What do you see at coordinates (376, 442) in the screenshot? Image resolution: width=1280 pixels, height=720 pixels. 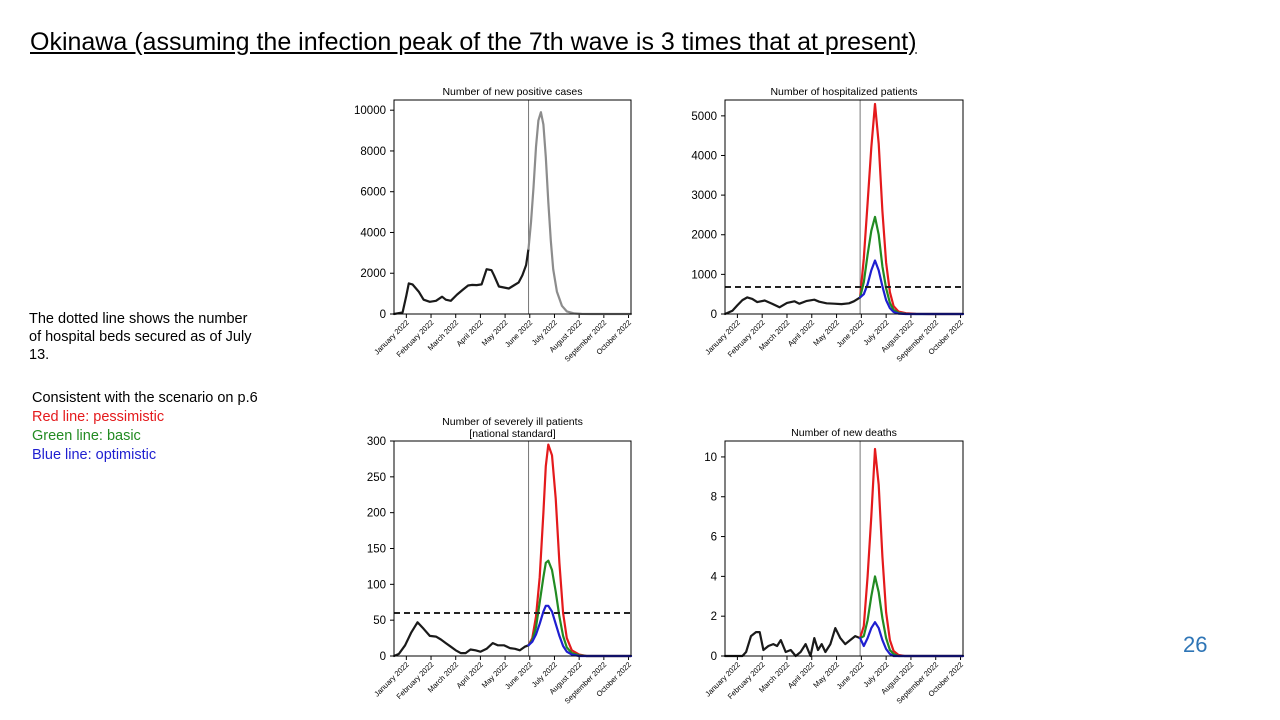 I see `y-tick-label: 300` at bounding box center [376, 442].